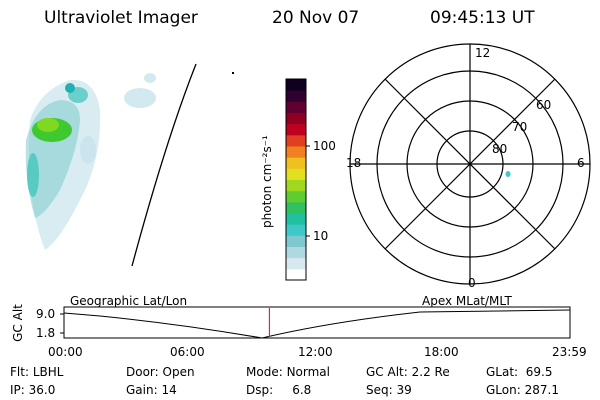 This screenshot has width=600, height=400. Describe the element at coordinates (544, 105) in the screenshot. I see `lat-label-60: 60` at that location.